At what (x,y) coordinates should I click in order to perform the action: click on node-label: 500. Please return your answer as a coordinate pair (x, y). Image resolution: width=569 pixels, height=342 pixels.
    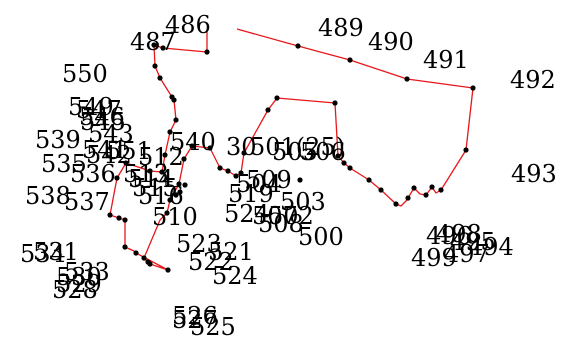
    Looking at the image, I should click on (321, 237).